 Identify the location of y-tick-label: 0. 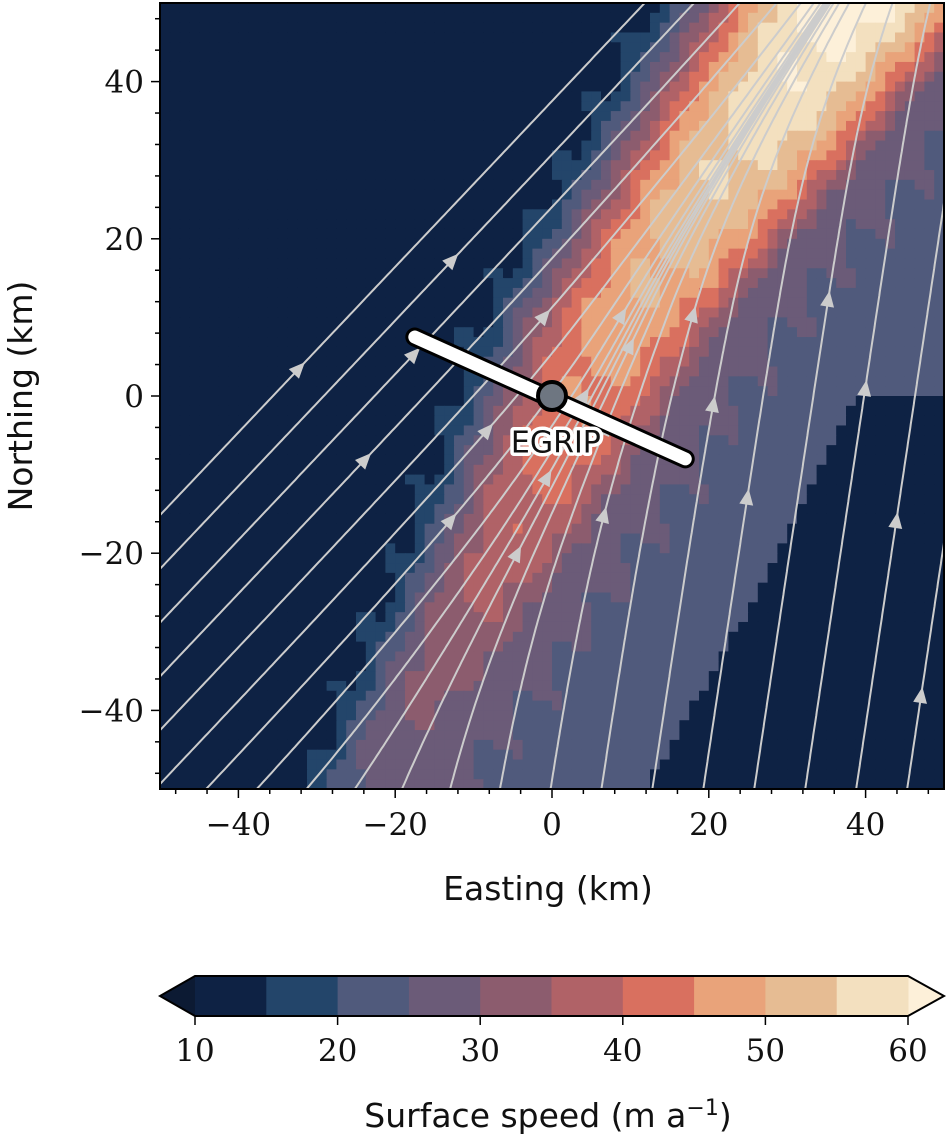
(134, 397).